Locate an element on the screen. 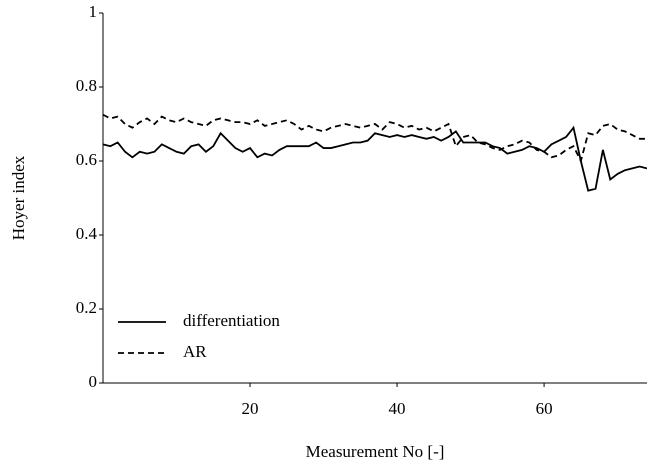 The height and width of the screenshot is (467, 647). y-tick-label: 0.8 is located at coordinates (86, 85).